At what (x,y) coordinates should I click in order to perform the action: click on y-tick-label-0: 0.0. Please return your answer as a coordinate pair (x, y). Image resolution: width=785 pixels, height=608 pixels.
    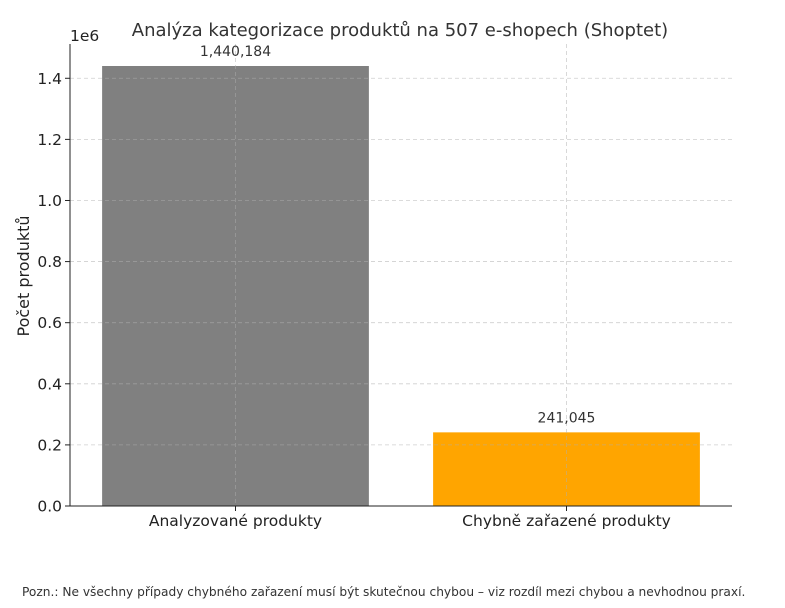
    Looking at the image, I should click on (49, 507).